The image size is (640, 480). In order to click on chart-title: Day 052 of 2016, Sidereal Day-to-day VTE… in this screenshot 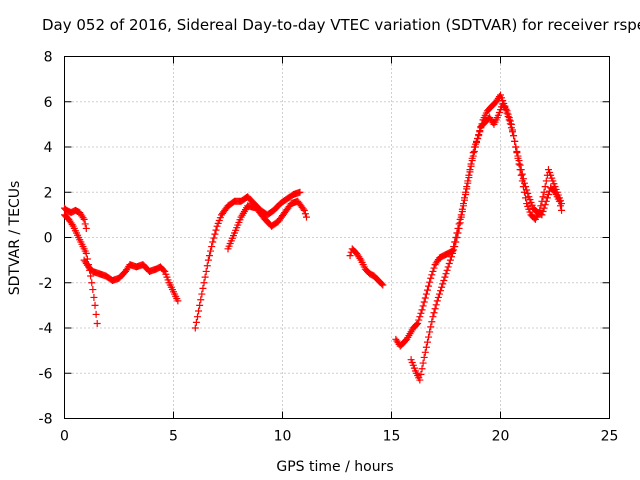, I will do `click(341, 25)`.